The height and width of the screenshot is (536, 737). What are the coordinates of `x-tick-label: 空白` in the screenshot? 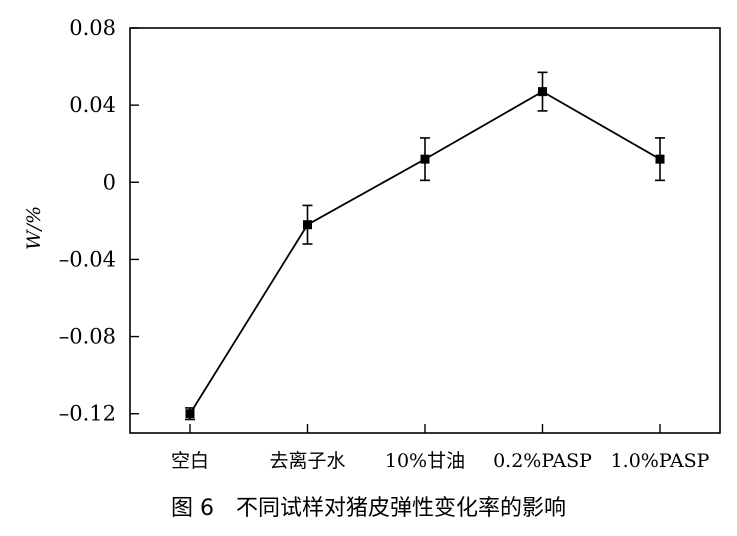 It's located at (190, 461).